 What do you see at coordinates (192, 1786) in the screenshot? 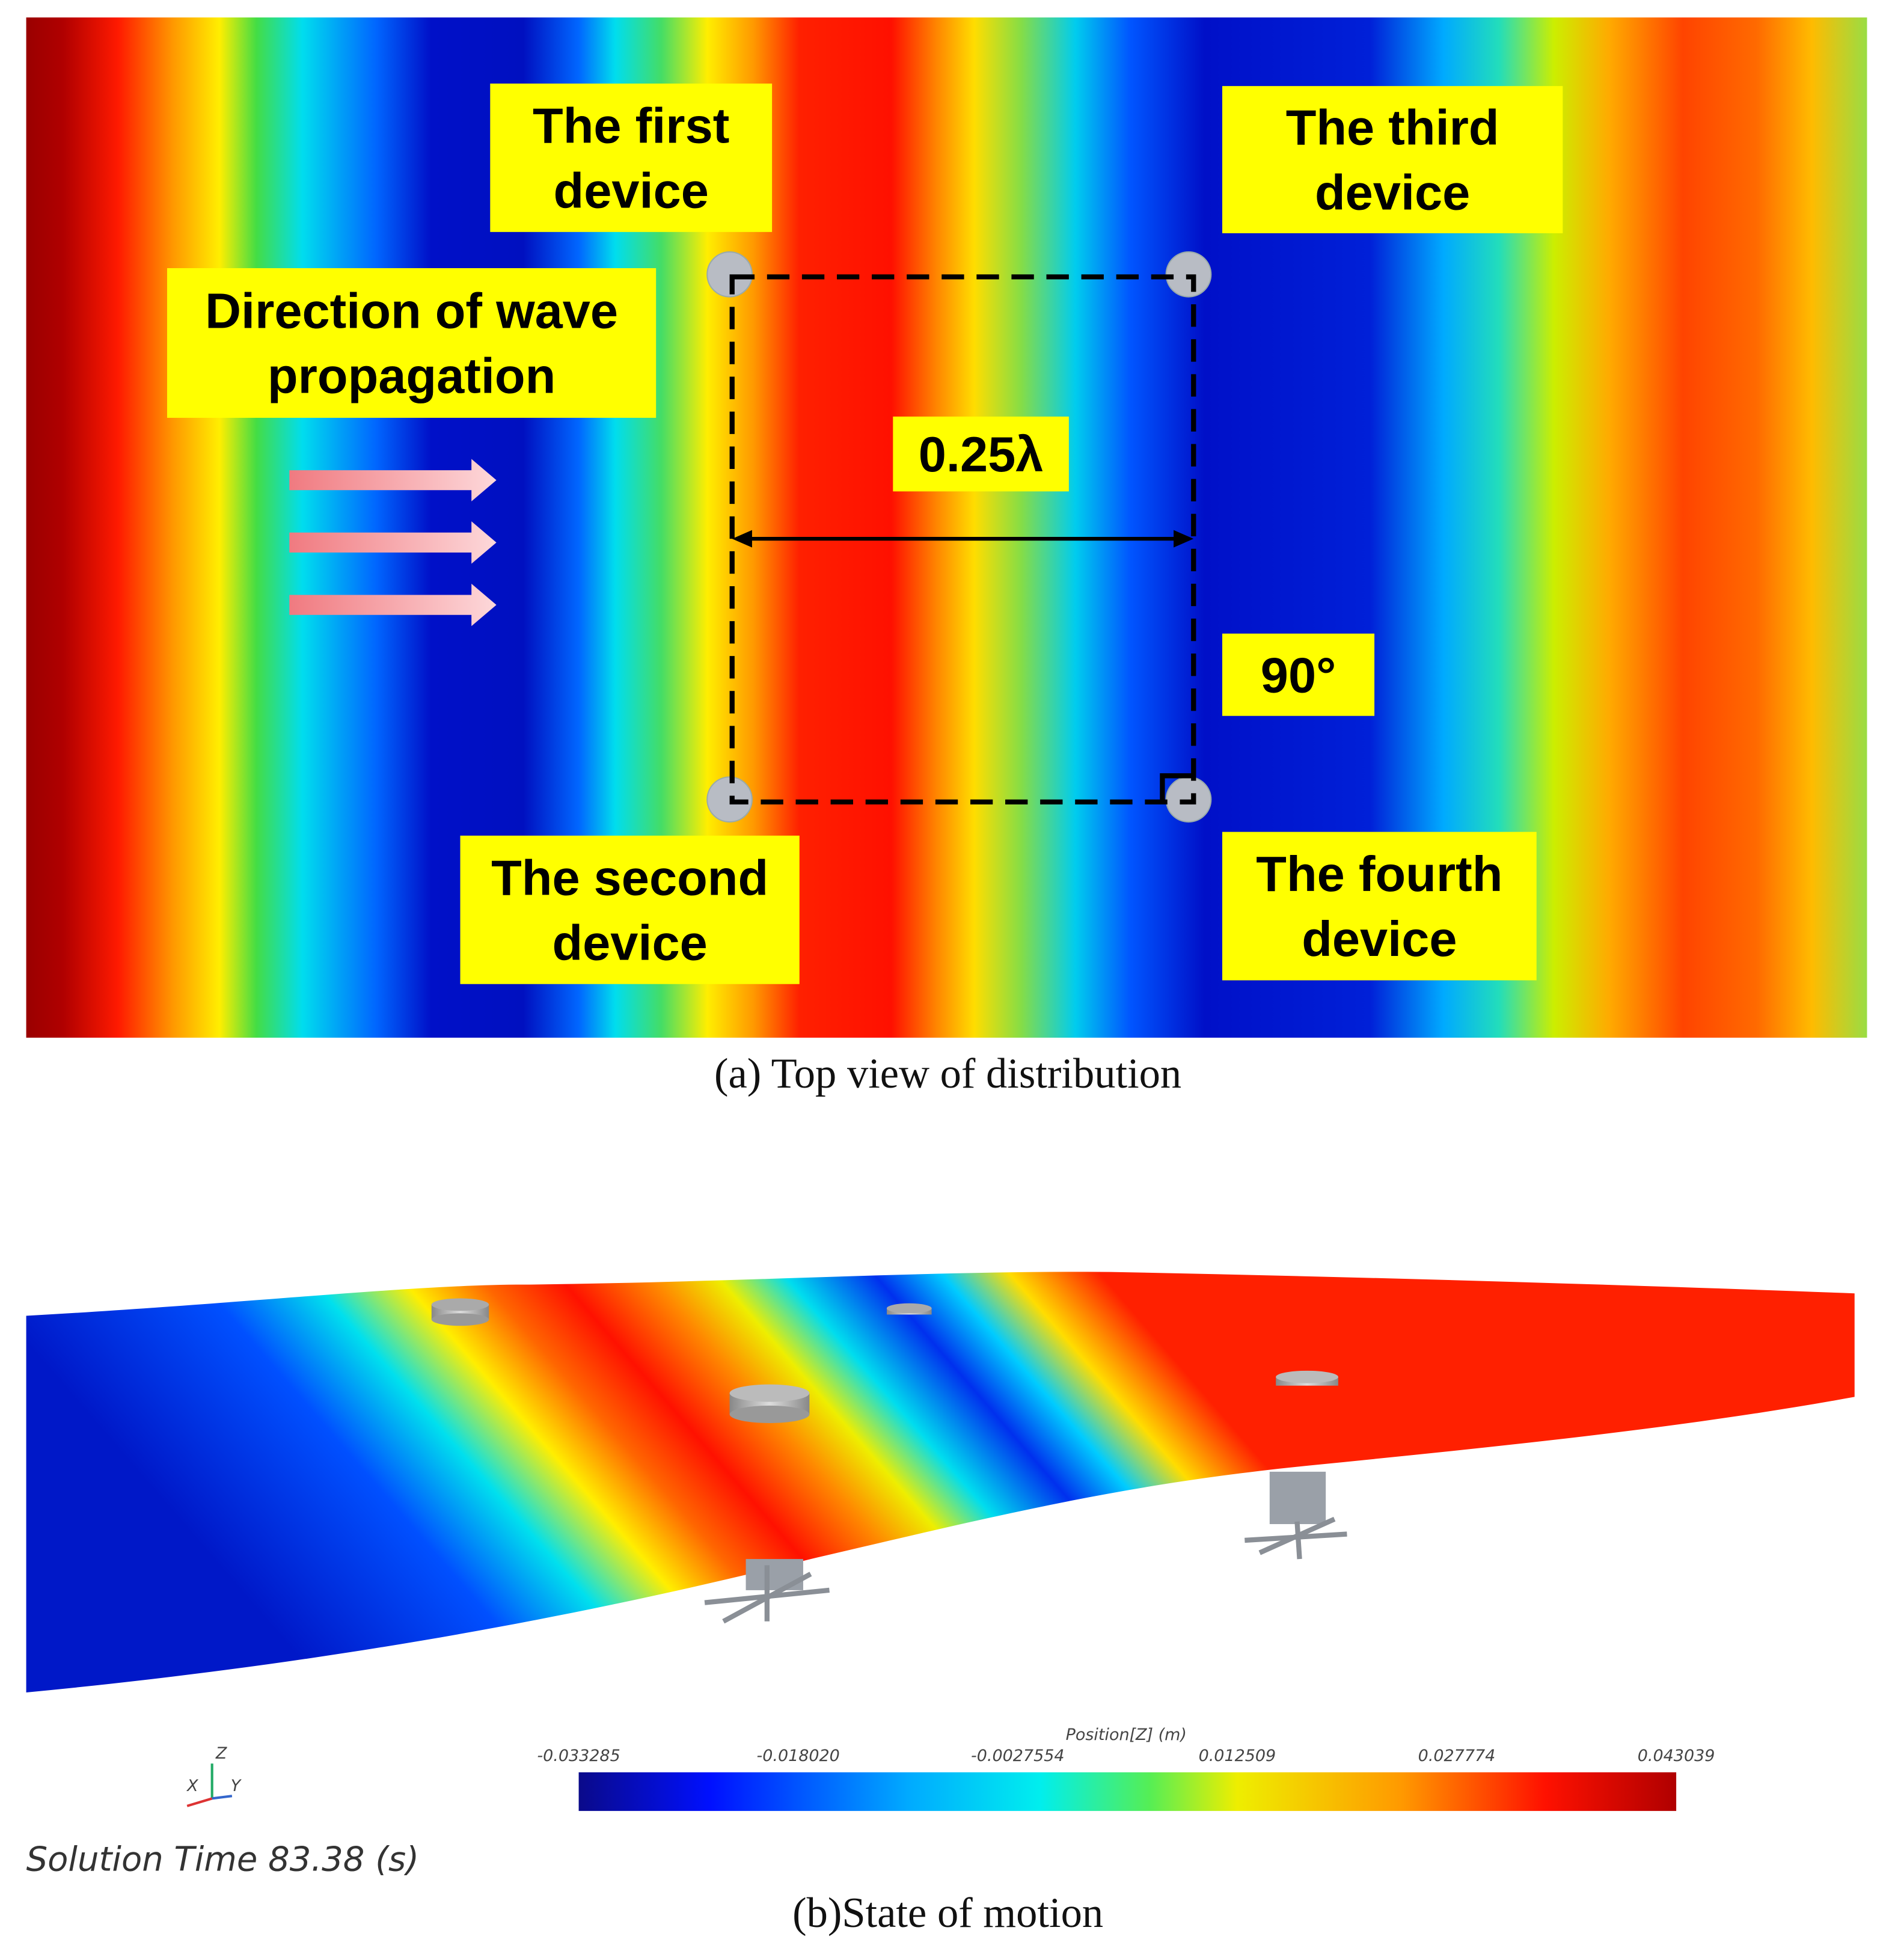
I see `axis-label: X` at bounding box center [192, 1786].